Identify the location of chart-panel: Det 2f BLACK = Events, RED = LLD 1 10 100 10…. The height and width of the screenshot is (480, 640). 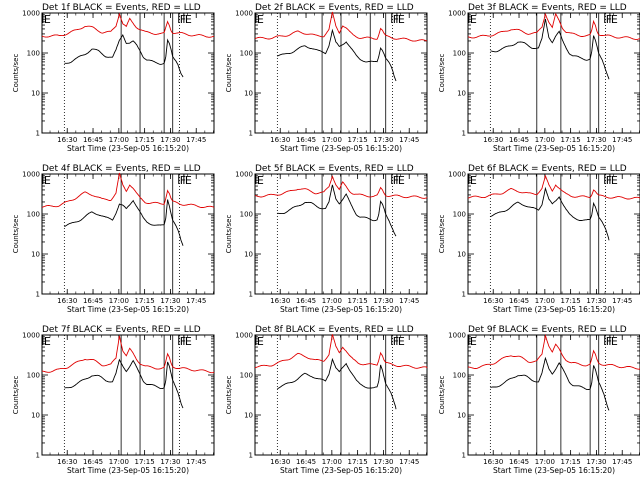
(326, 78).